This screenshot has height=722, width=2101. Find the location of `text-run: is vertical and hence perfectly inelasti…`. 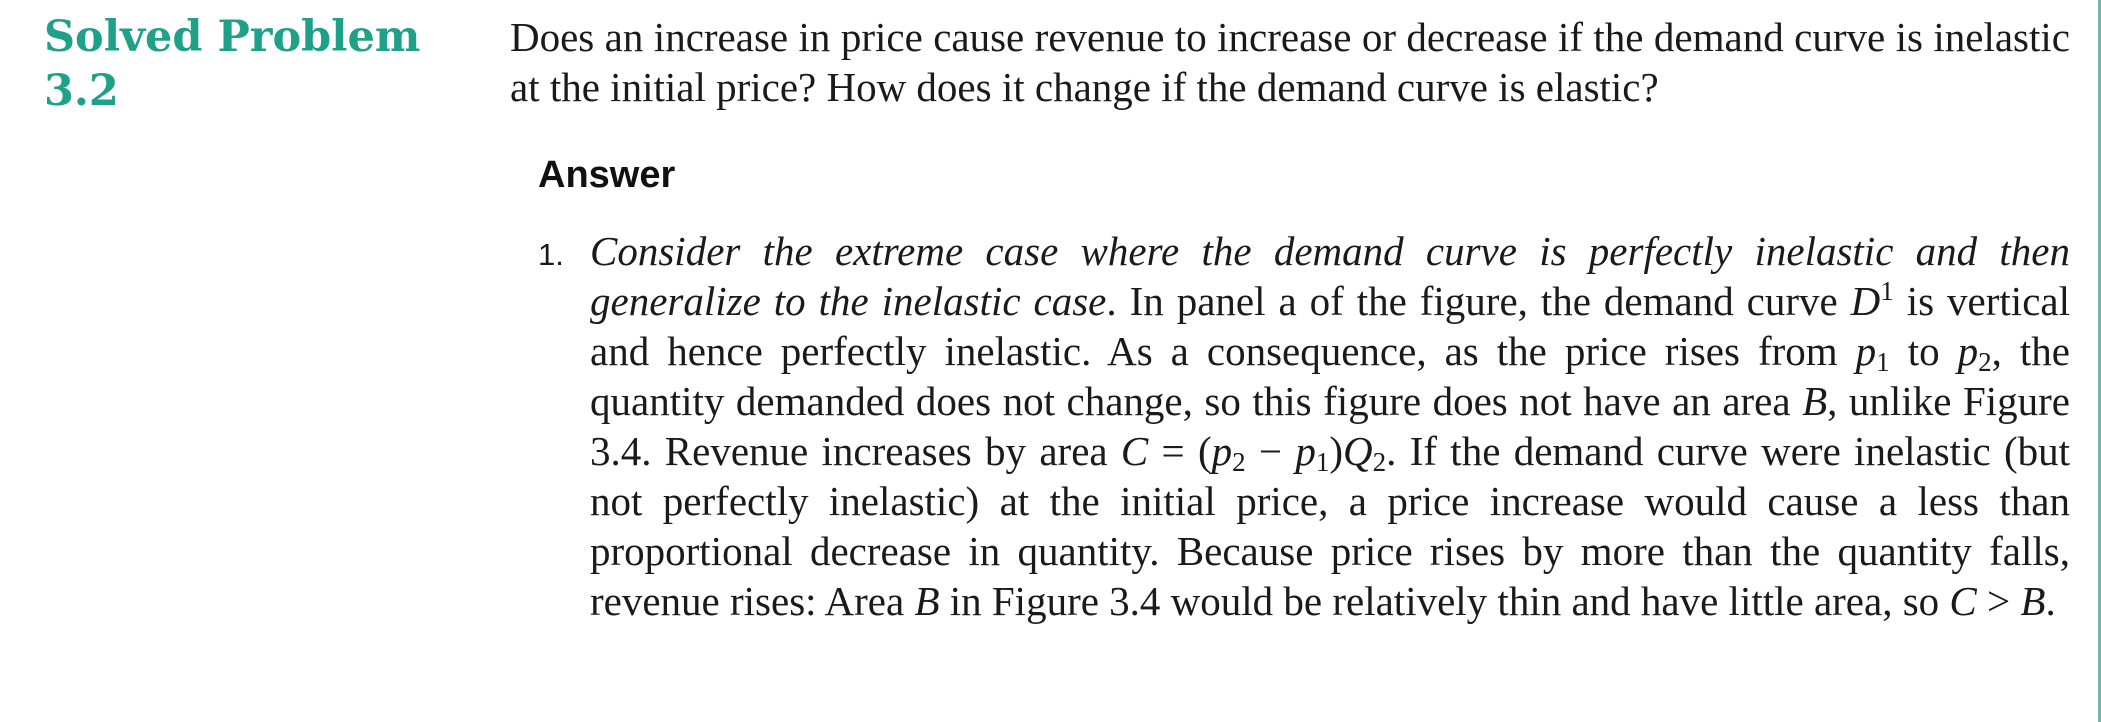

text-run: is vertical and hence perfectly inelasti… is located at coordinates (1330, 326).